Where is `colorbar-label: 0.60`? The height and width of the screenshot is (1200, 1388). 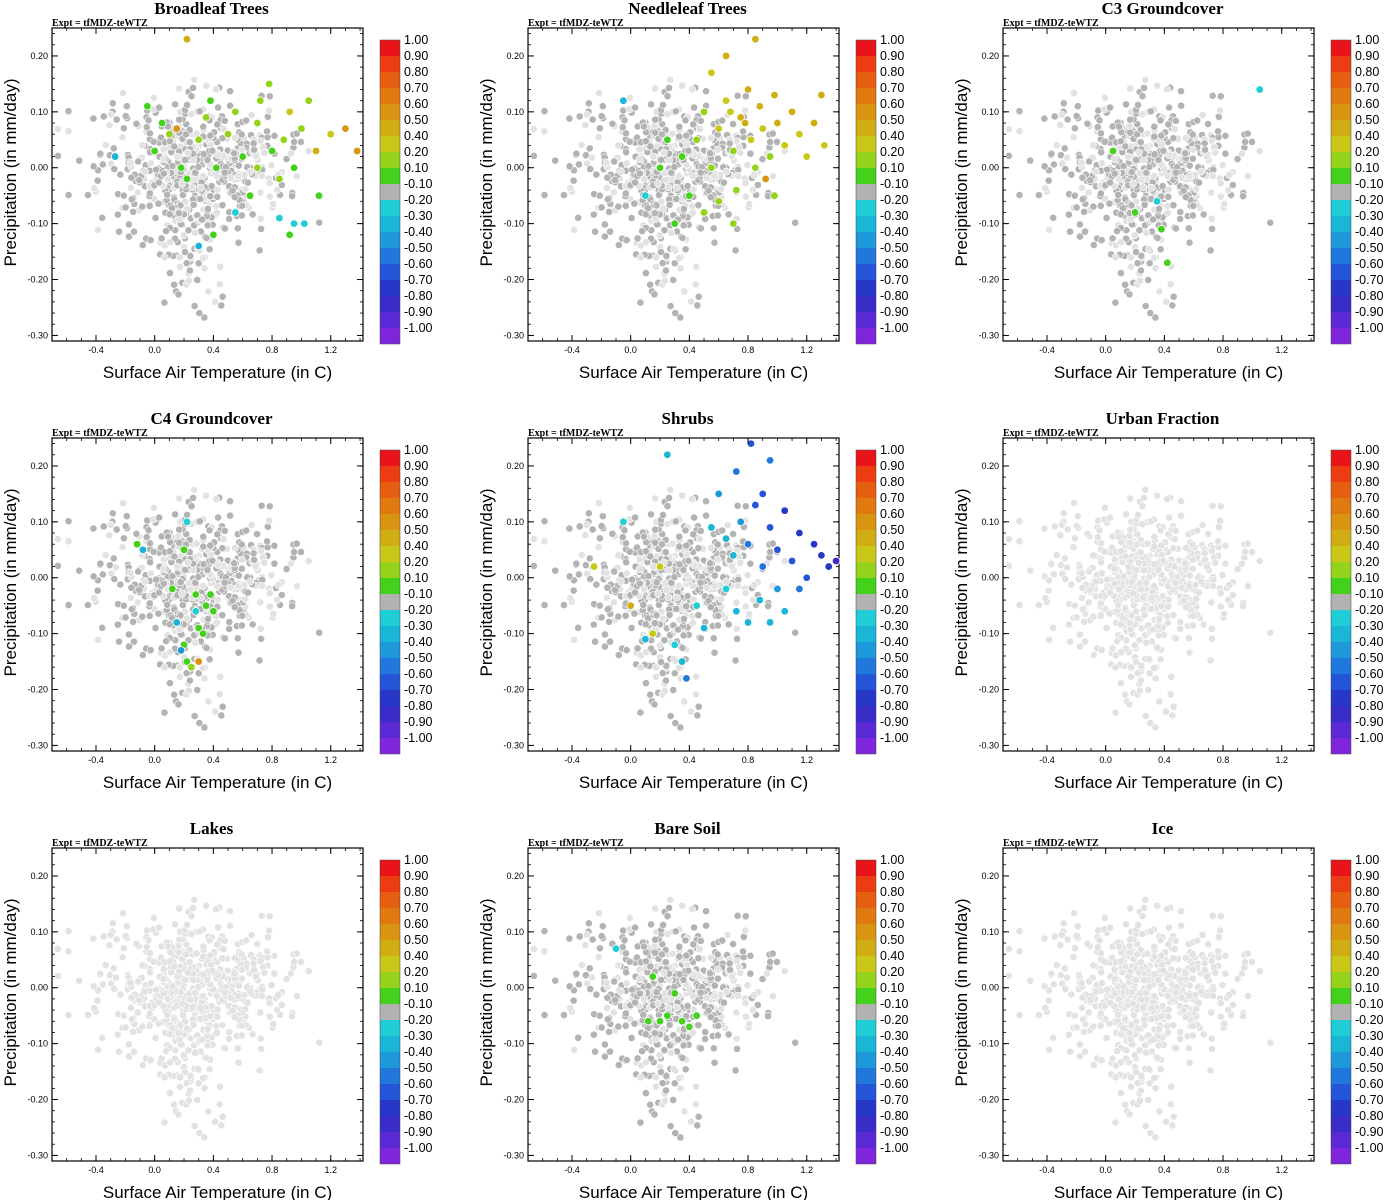
colorbar-label: 0.60 is located at coordinates (416, 514).